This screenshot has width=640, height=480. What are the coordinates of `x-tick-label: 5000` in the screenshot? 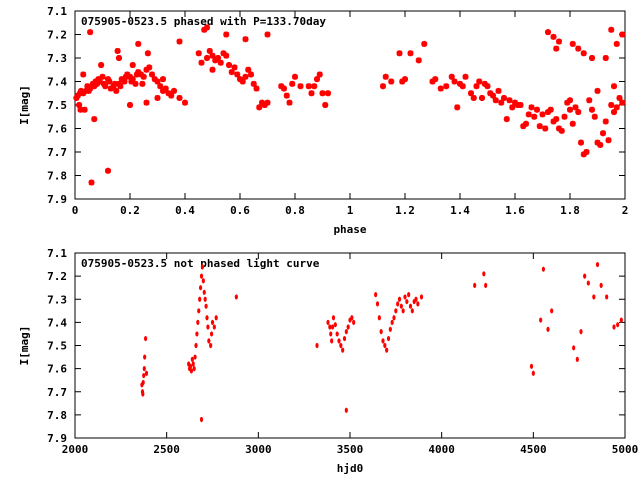 It's located at (625, 449).